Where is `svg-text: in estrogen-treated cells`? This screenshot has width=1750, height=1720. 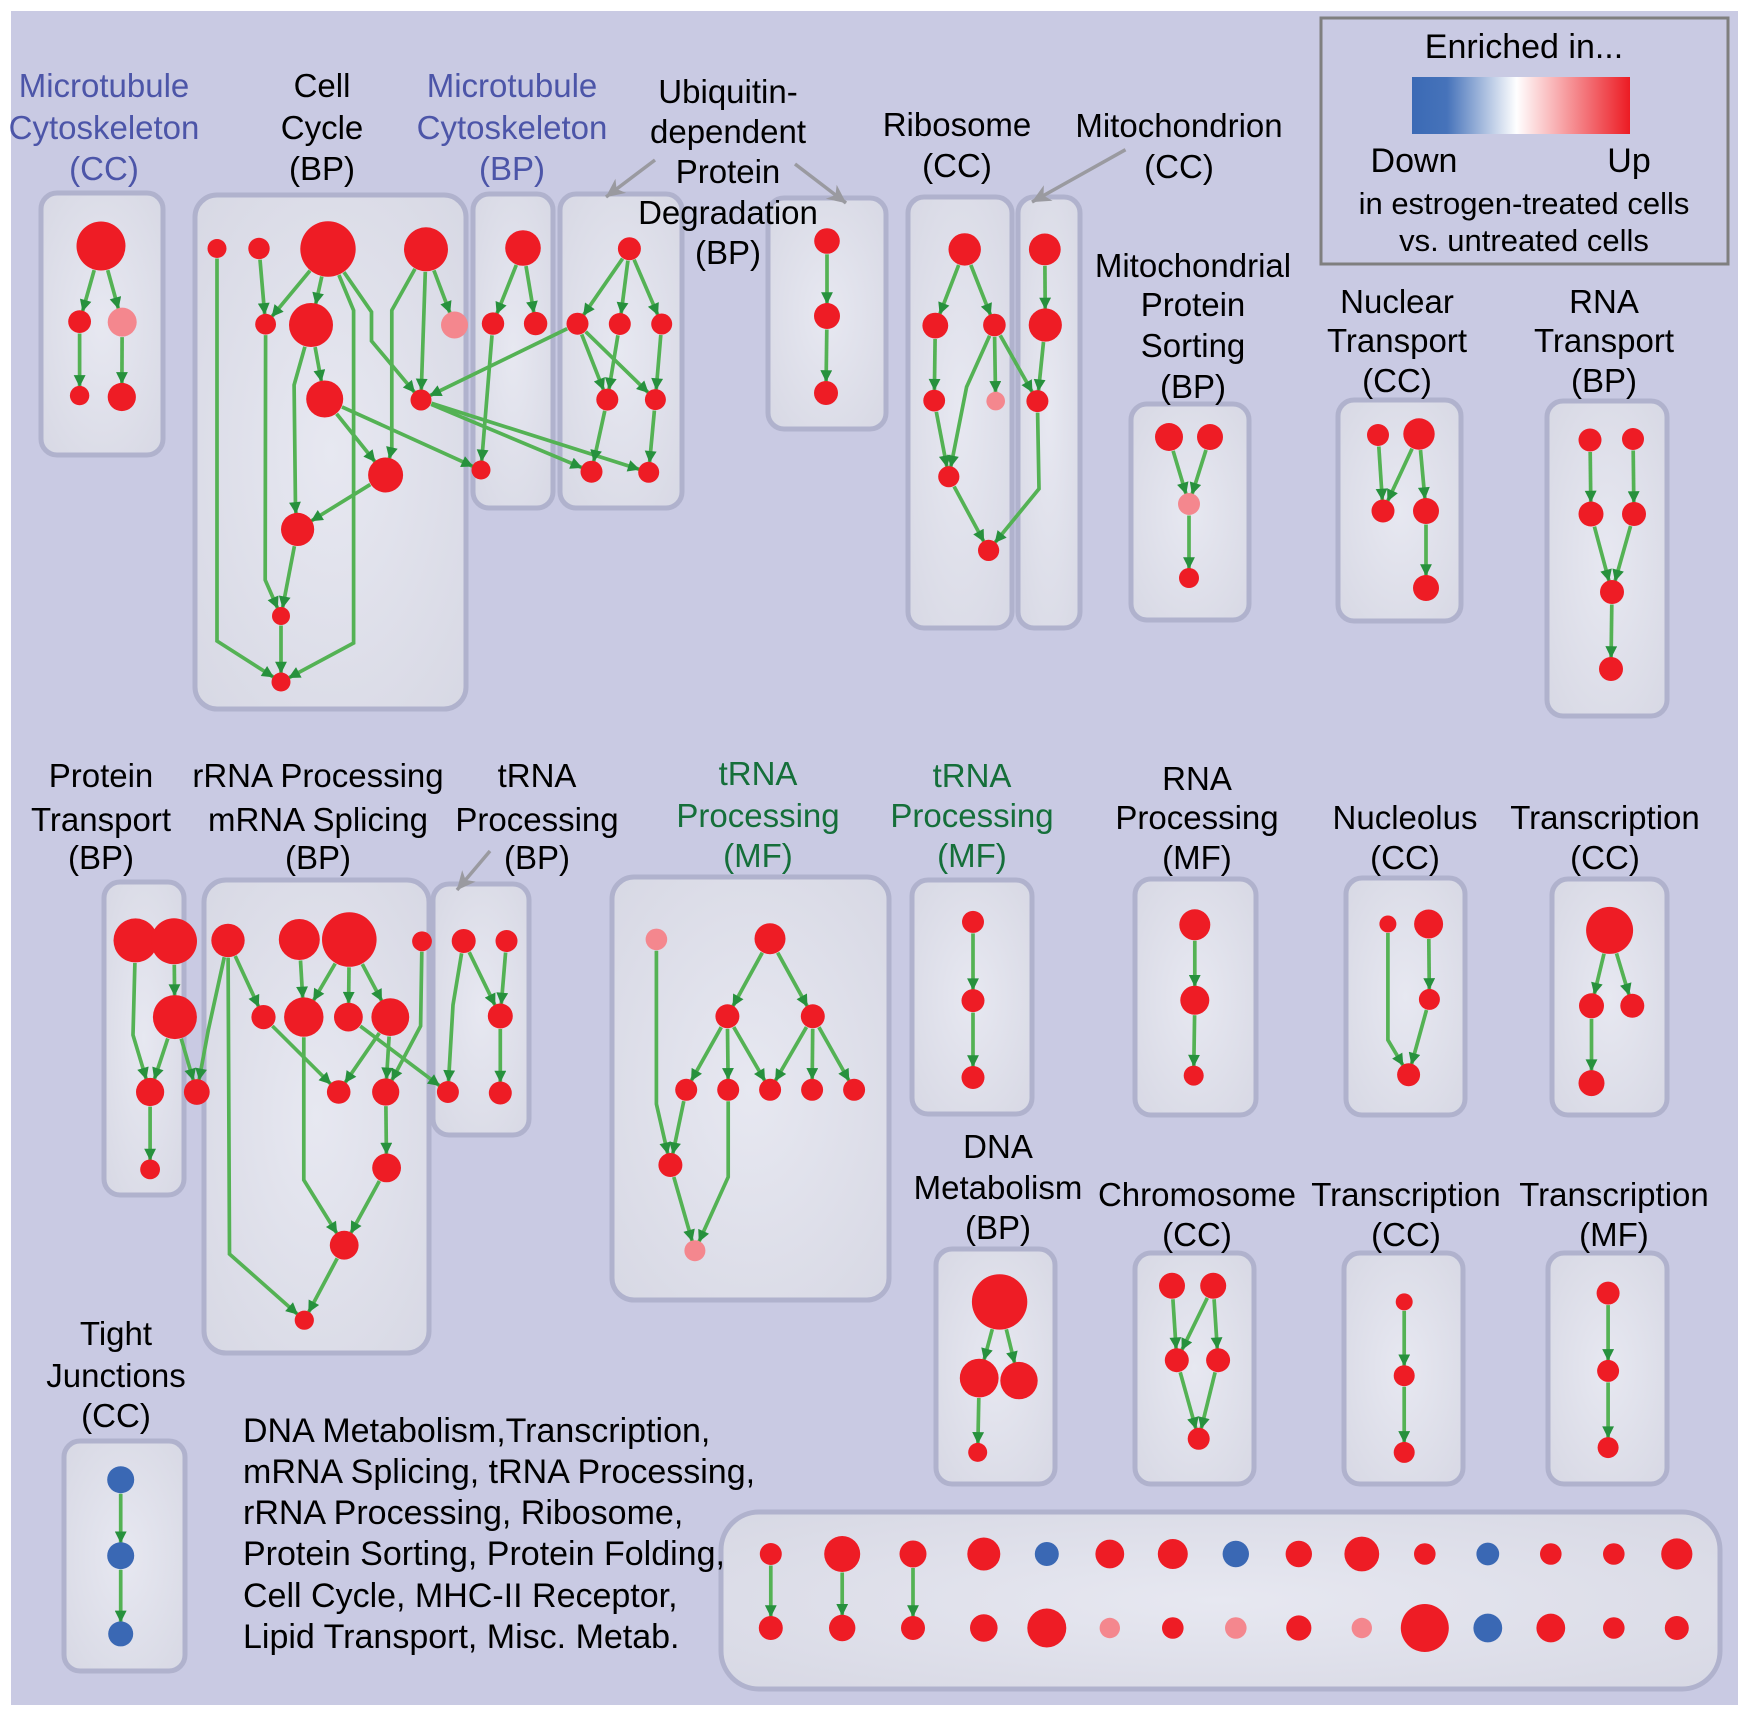 svg-text: in estrogen-treated cells is located at coordinates (1524, 203).